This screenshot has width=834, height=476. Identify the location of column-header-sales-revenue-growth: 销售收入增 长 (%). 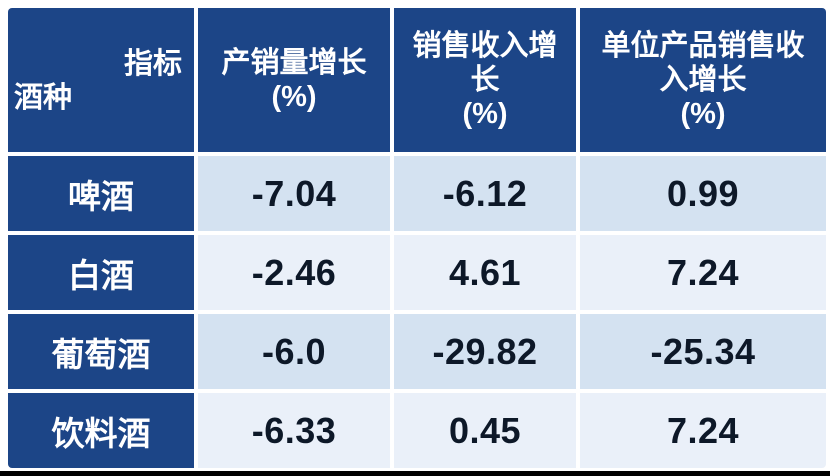
(485, 80).